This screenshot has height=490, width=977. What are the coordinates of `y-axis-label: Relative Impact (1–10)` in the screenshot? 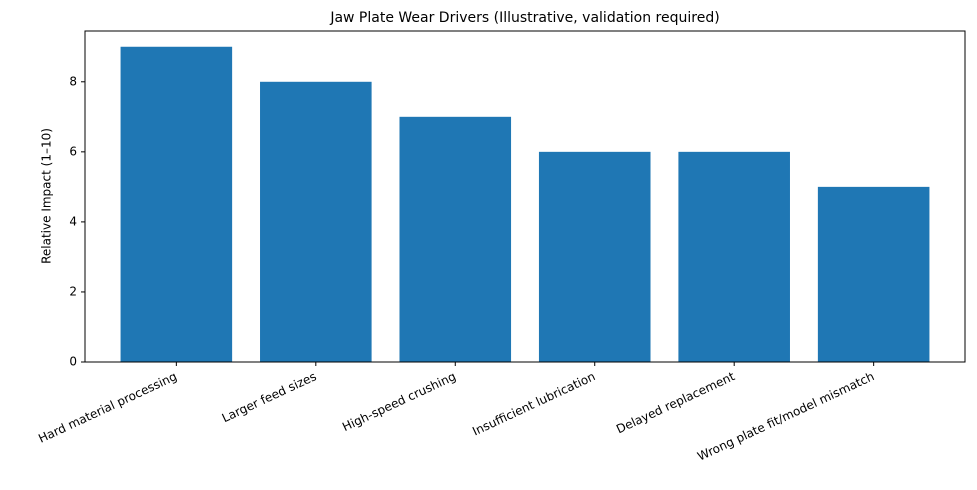 It's located at (47, 196).